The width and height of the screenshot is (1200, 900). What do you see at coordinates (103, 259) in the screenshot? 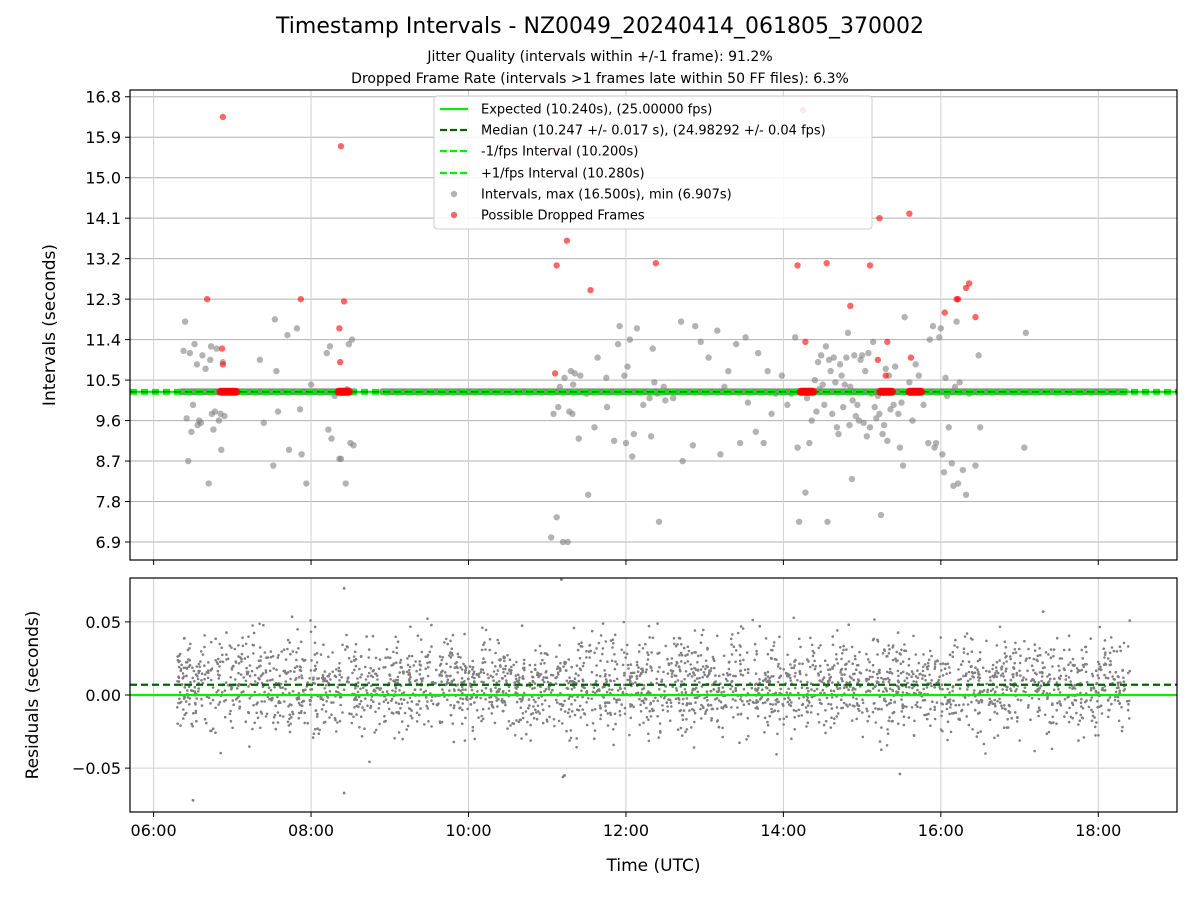
I see `top-y-tick-label: 13.2` at bounding box center [103, 259].